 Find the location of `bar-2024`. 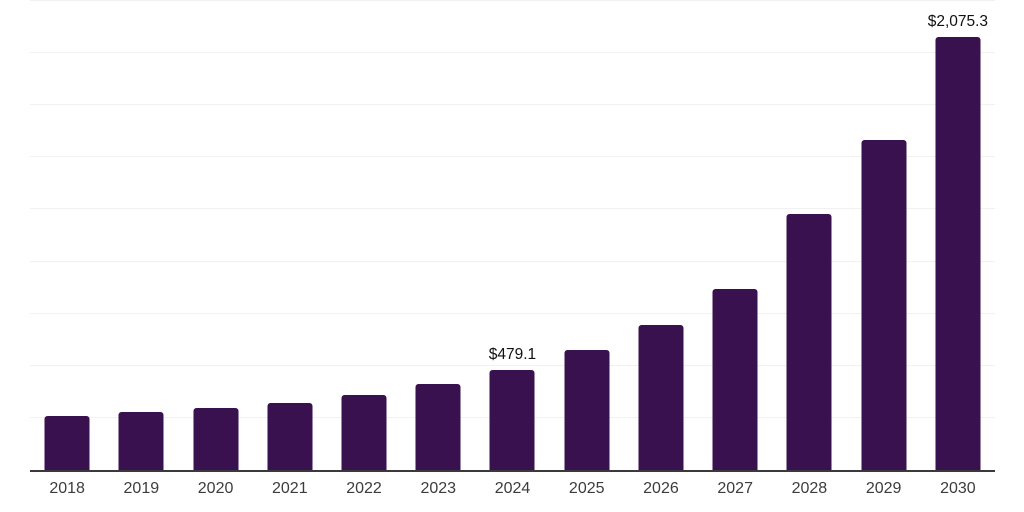

bar-2024 is located at coordinates (512, 420).